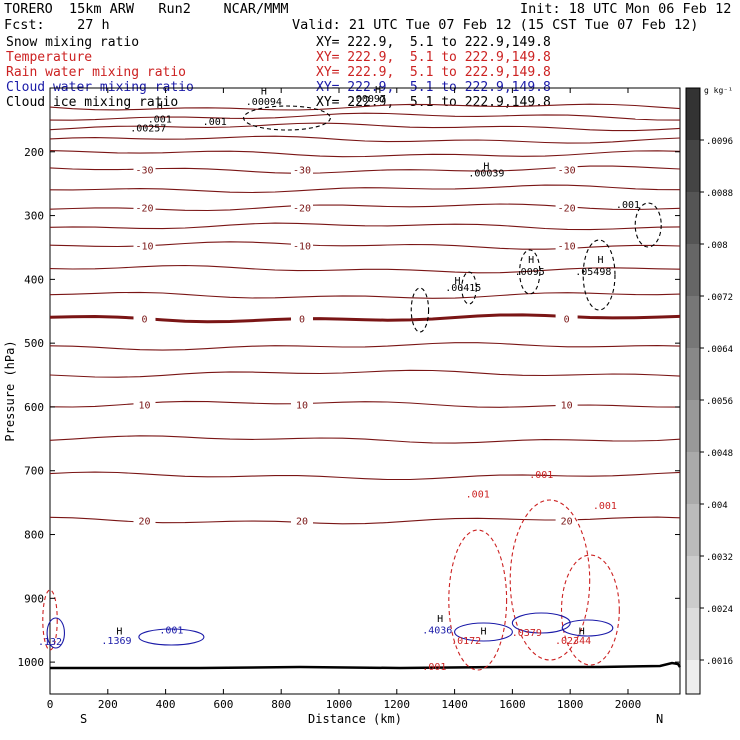 Image resolution: width=740 pixels, height=740 pixels. I want to click on y-tick-label: 900, so click(34, 598).